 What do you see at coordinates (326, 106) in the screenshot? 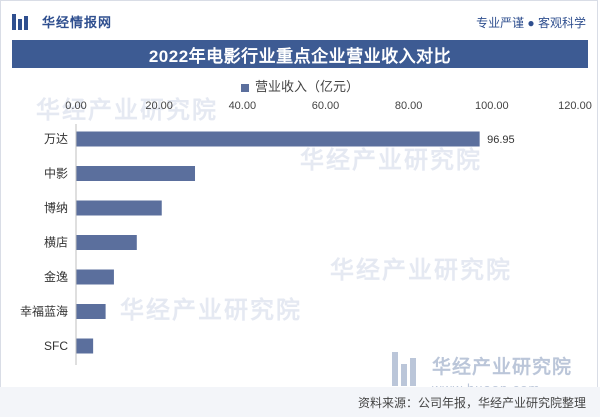
I see `x-tick-label: 60.00` at bounding box center [326, 106].